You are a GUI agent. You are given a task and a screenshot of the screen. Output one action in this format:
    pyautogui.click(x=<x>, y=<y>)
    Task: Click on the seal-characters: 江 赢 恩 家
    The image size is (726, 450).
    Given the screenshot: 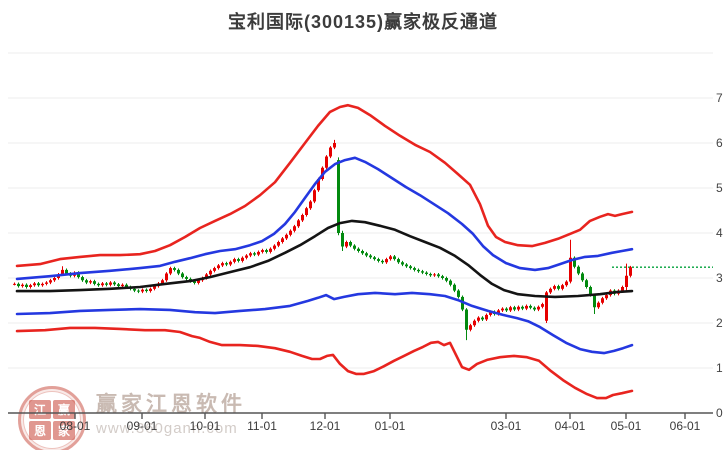 What is the action you would take?
    pyautogui.click(x=52, y=420)
    